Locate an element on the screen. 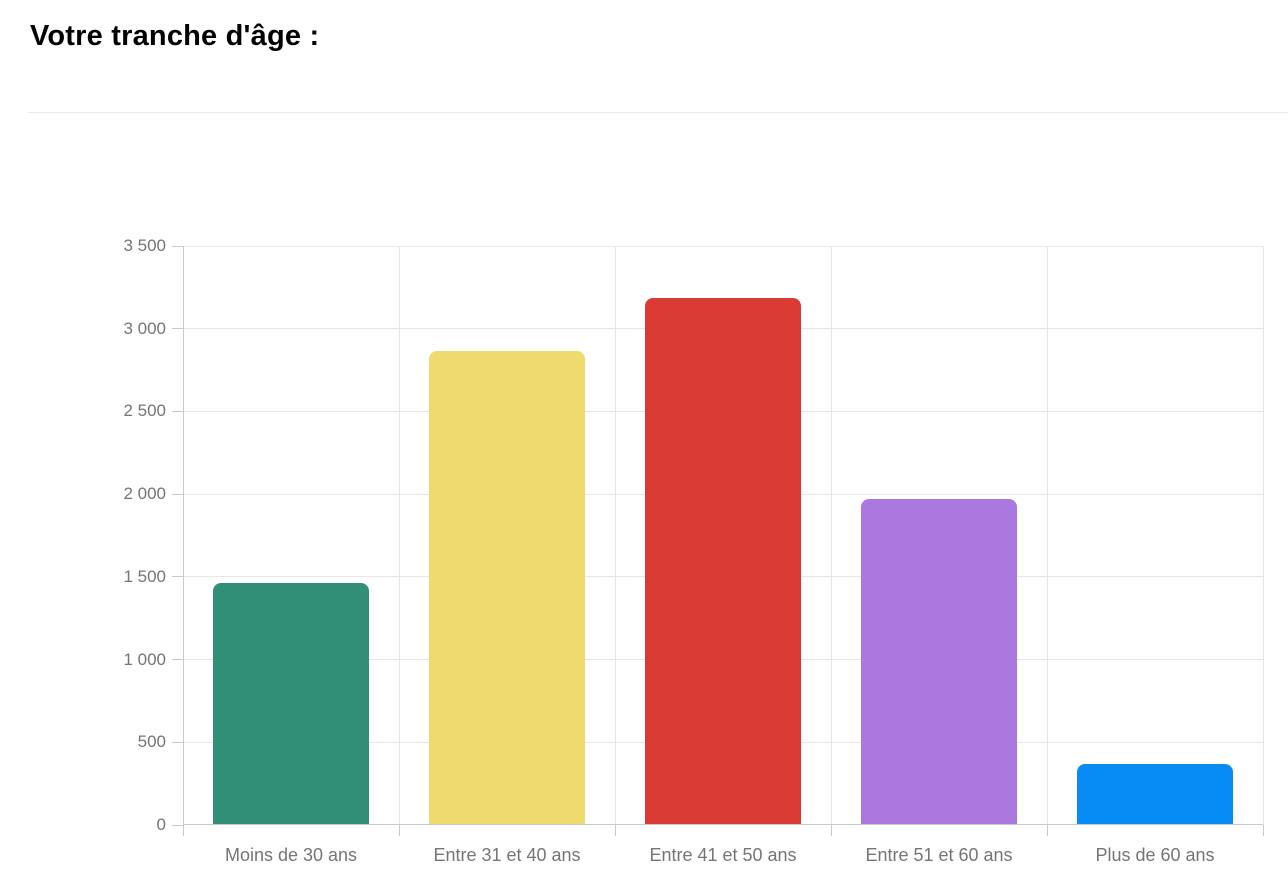  x-axis-category-label: Entre 51 et 60 ans is located at coordinates (939, 855).